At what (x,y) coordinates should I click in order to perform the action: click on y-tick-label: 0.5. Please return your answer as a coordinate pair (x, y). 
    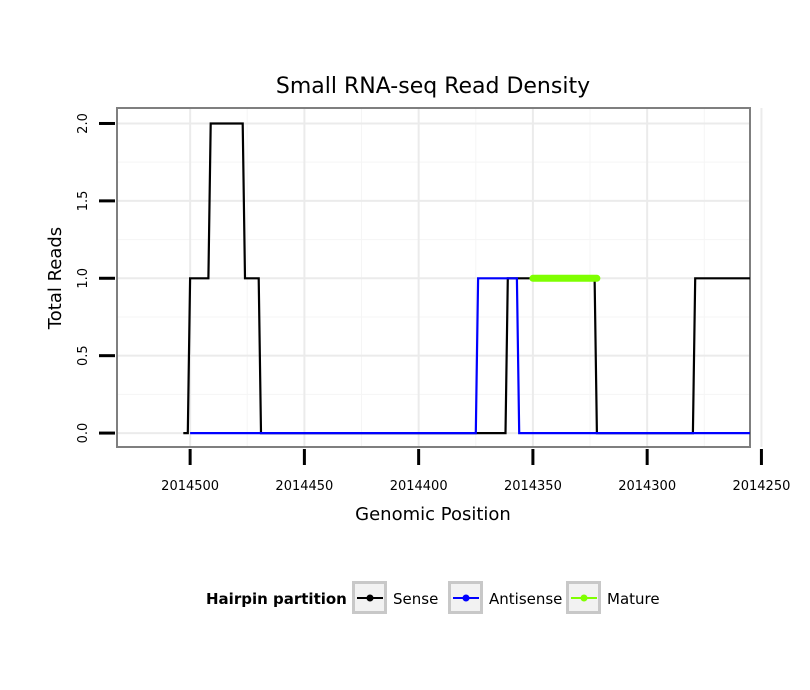
    Looking at the image, I should click on (83, 355).